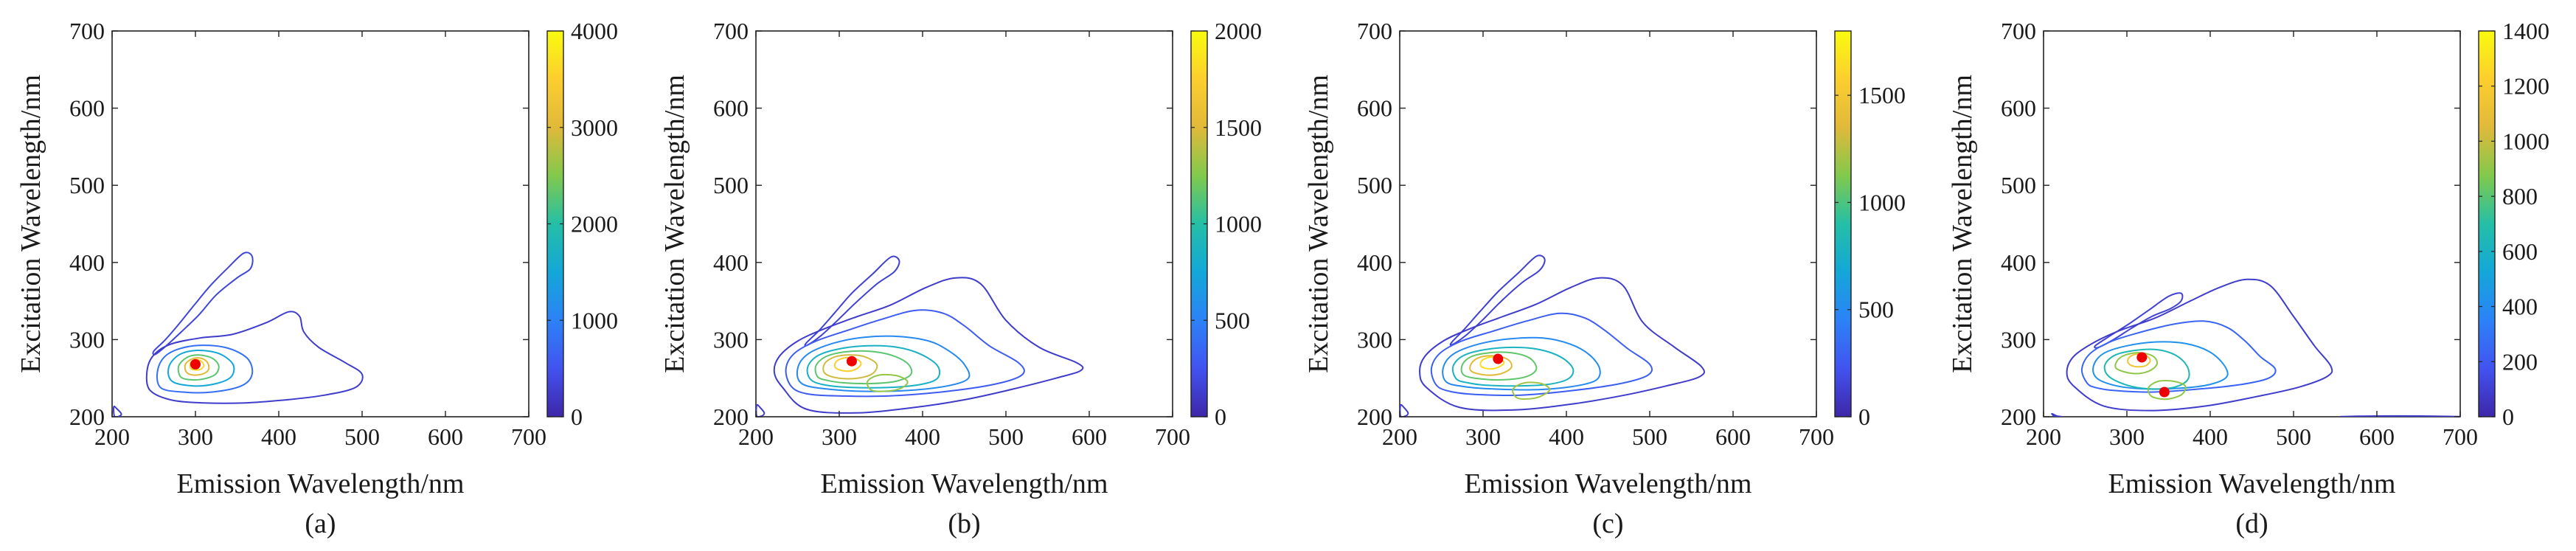 This screenshot has height=551, width=2576. I want to click on colorbar: 0 500 1000 1500 2000, so click(1226, 224).